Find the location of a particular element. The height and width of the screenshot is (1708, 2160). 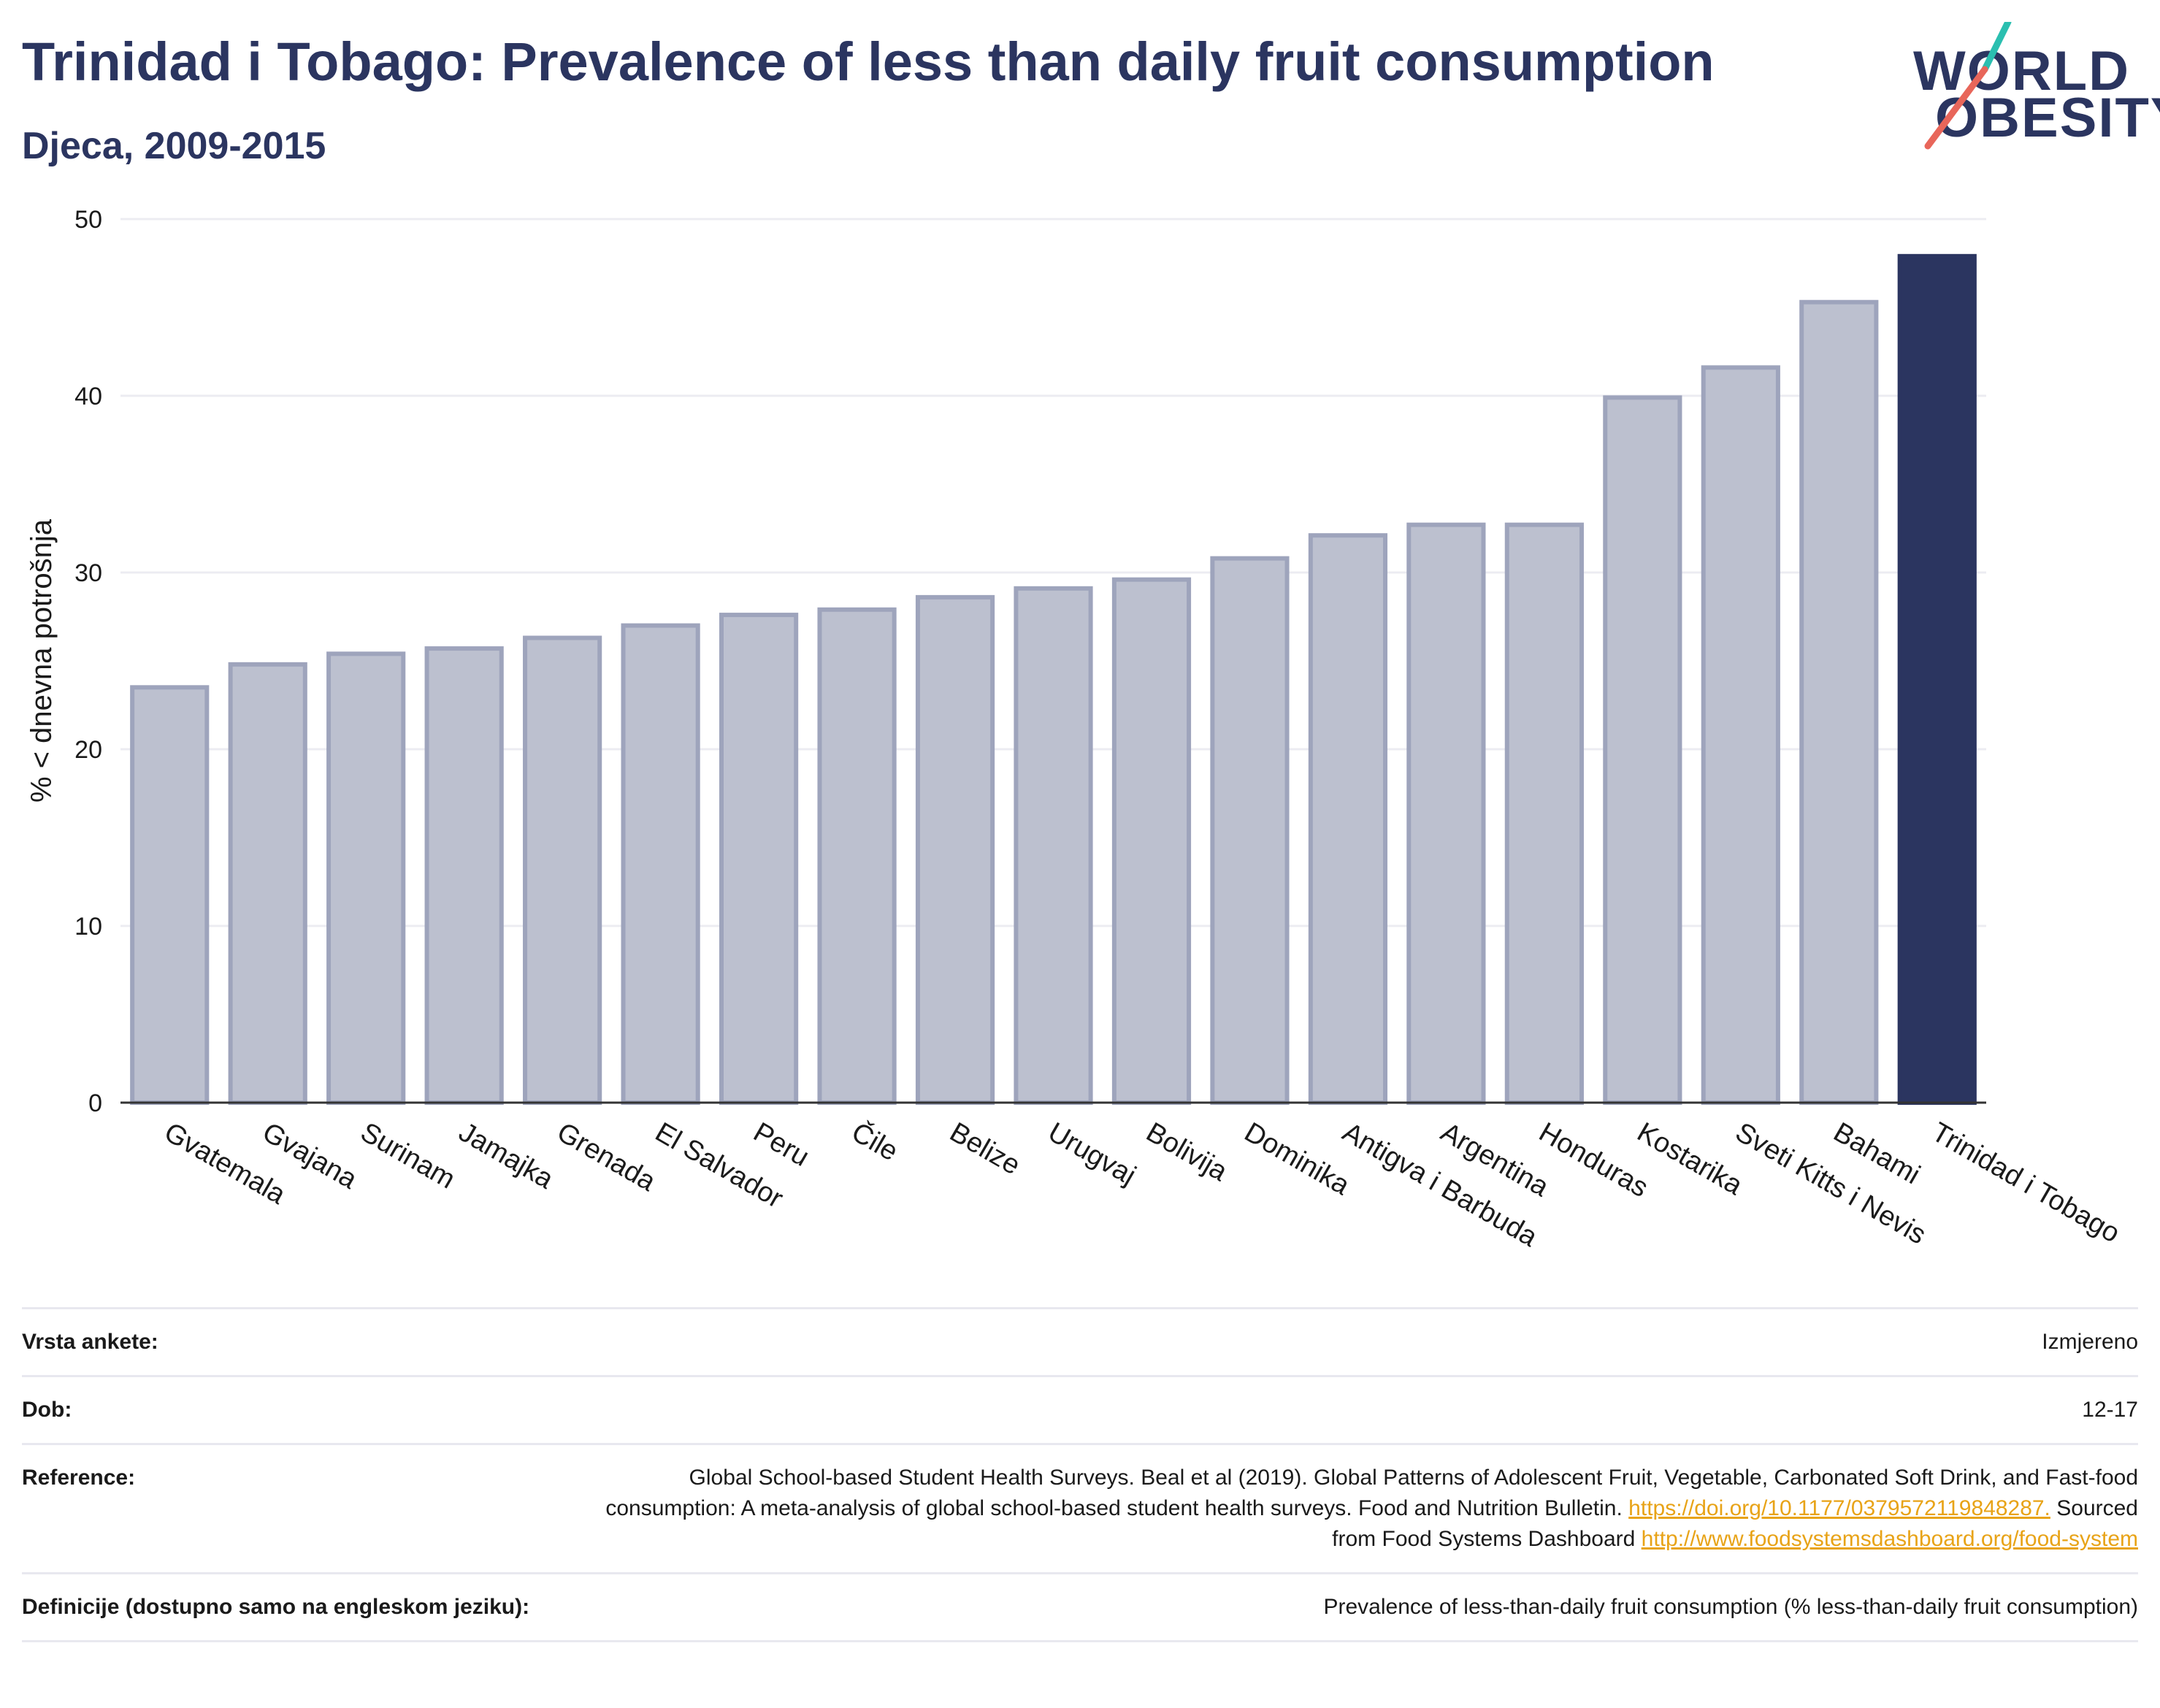

sourced-from-text: Sourced from Food Systems Dashboard is located at coordinates (1735, 1523).